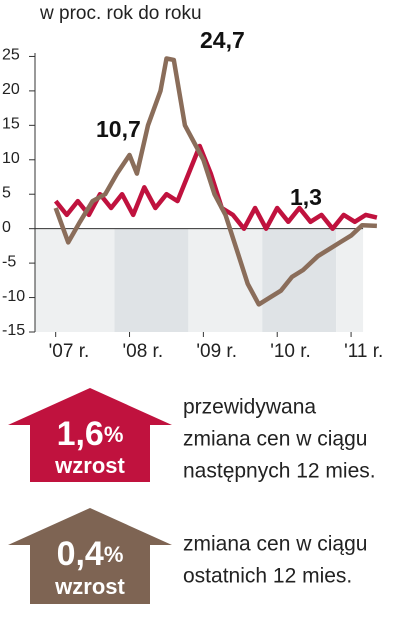 This screenshot has width=402, height=640. I want to click on y-tick-label: 25, so click(11, 55).